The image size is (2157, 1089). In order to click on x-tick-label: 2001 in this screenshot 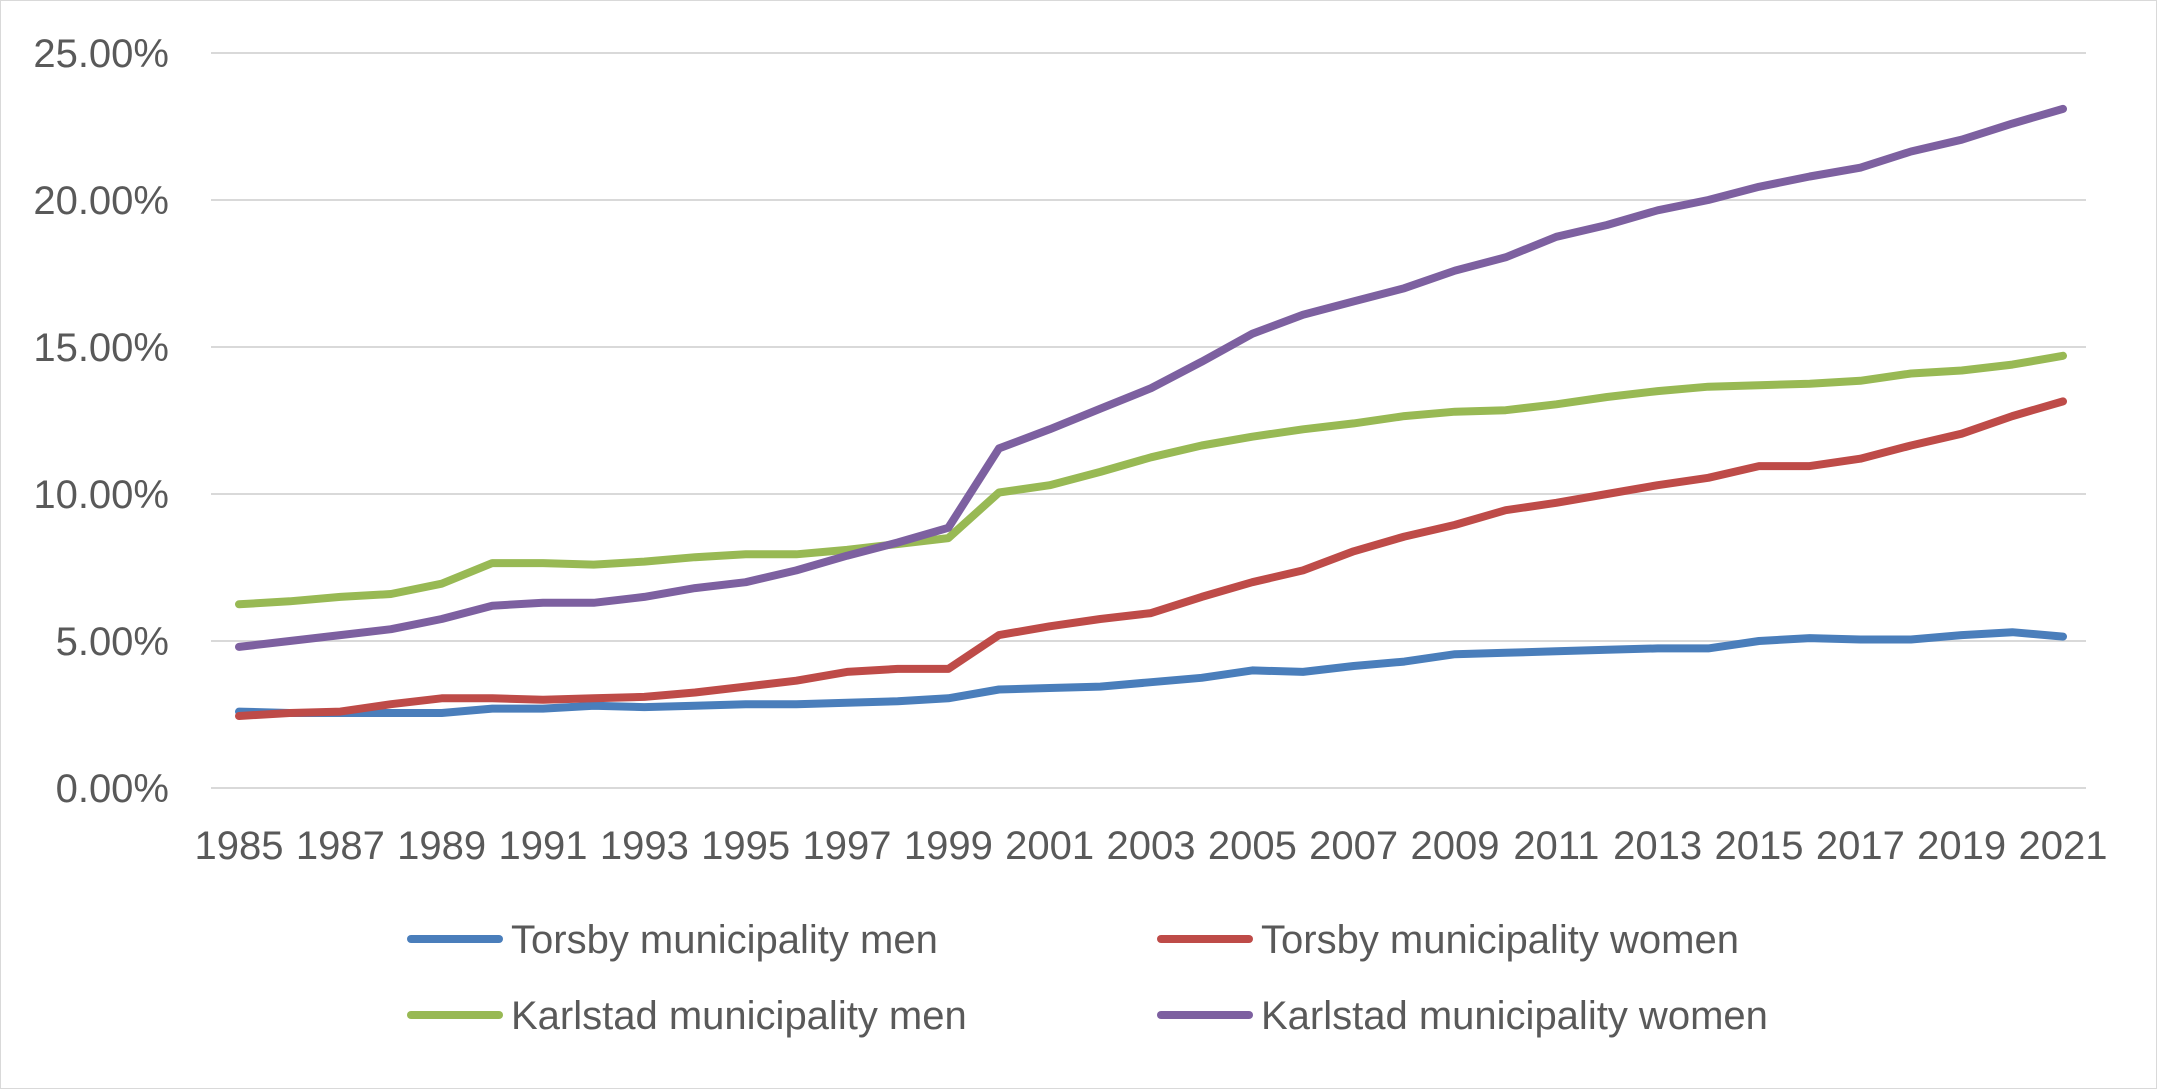, I will do `click(1049, 846)`.